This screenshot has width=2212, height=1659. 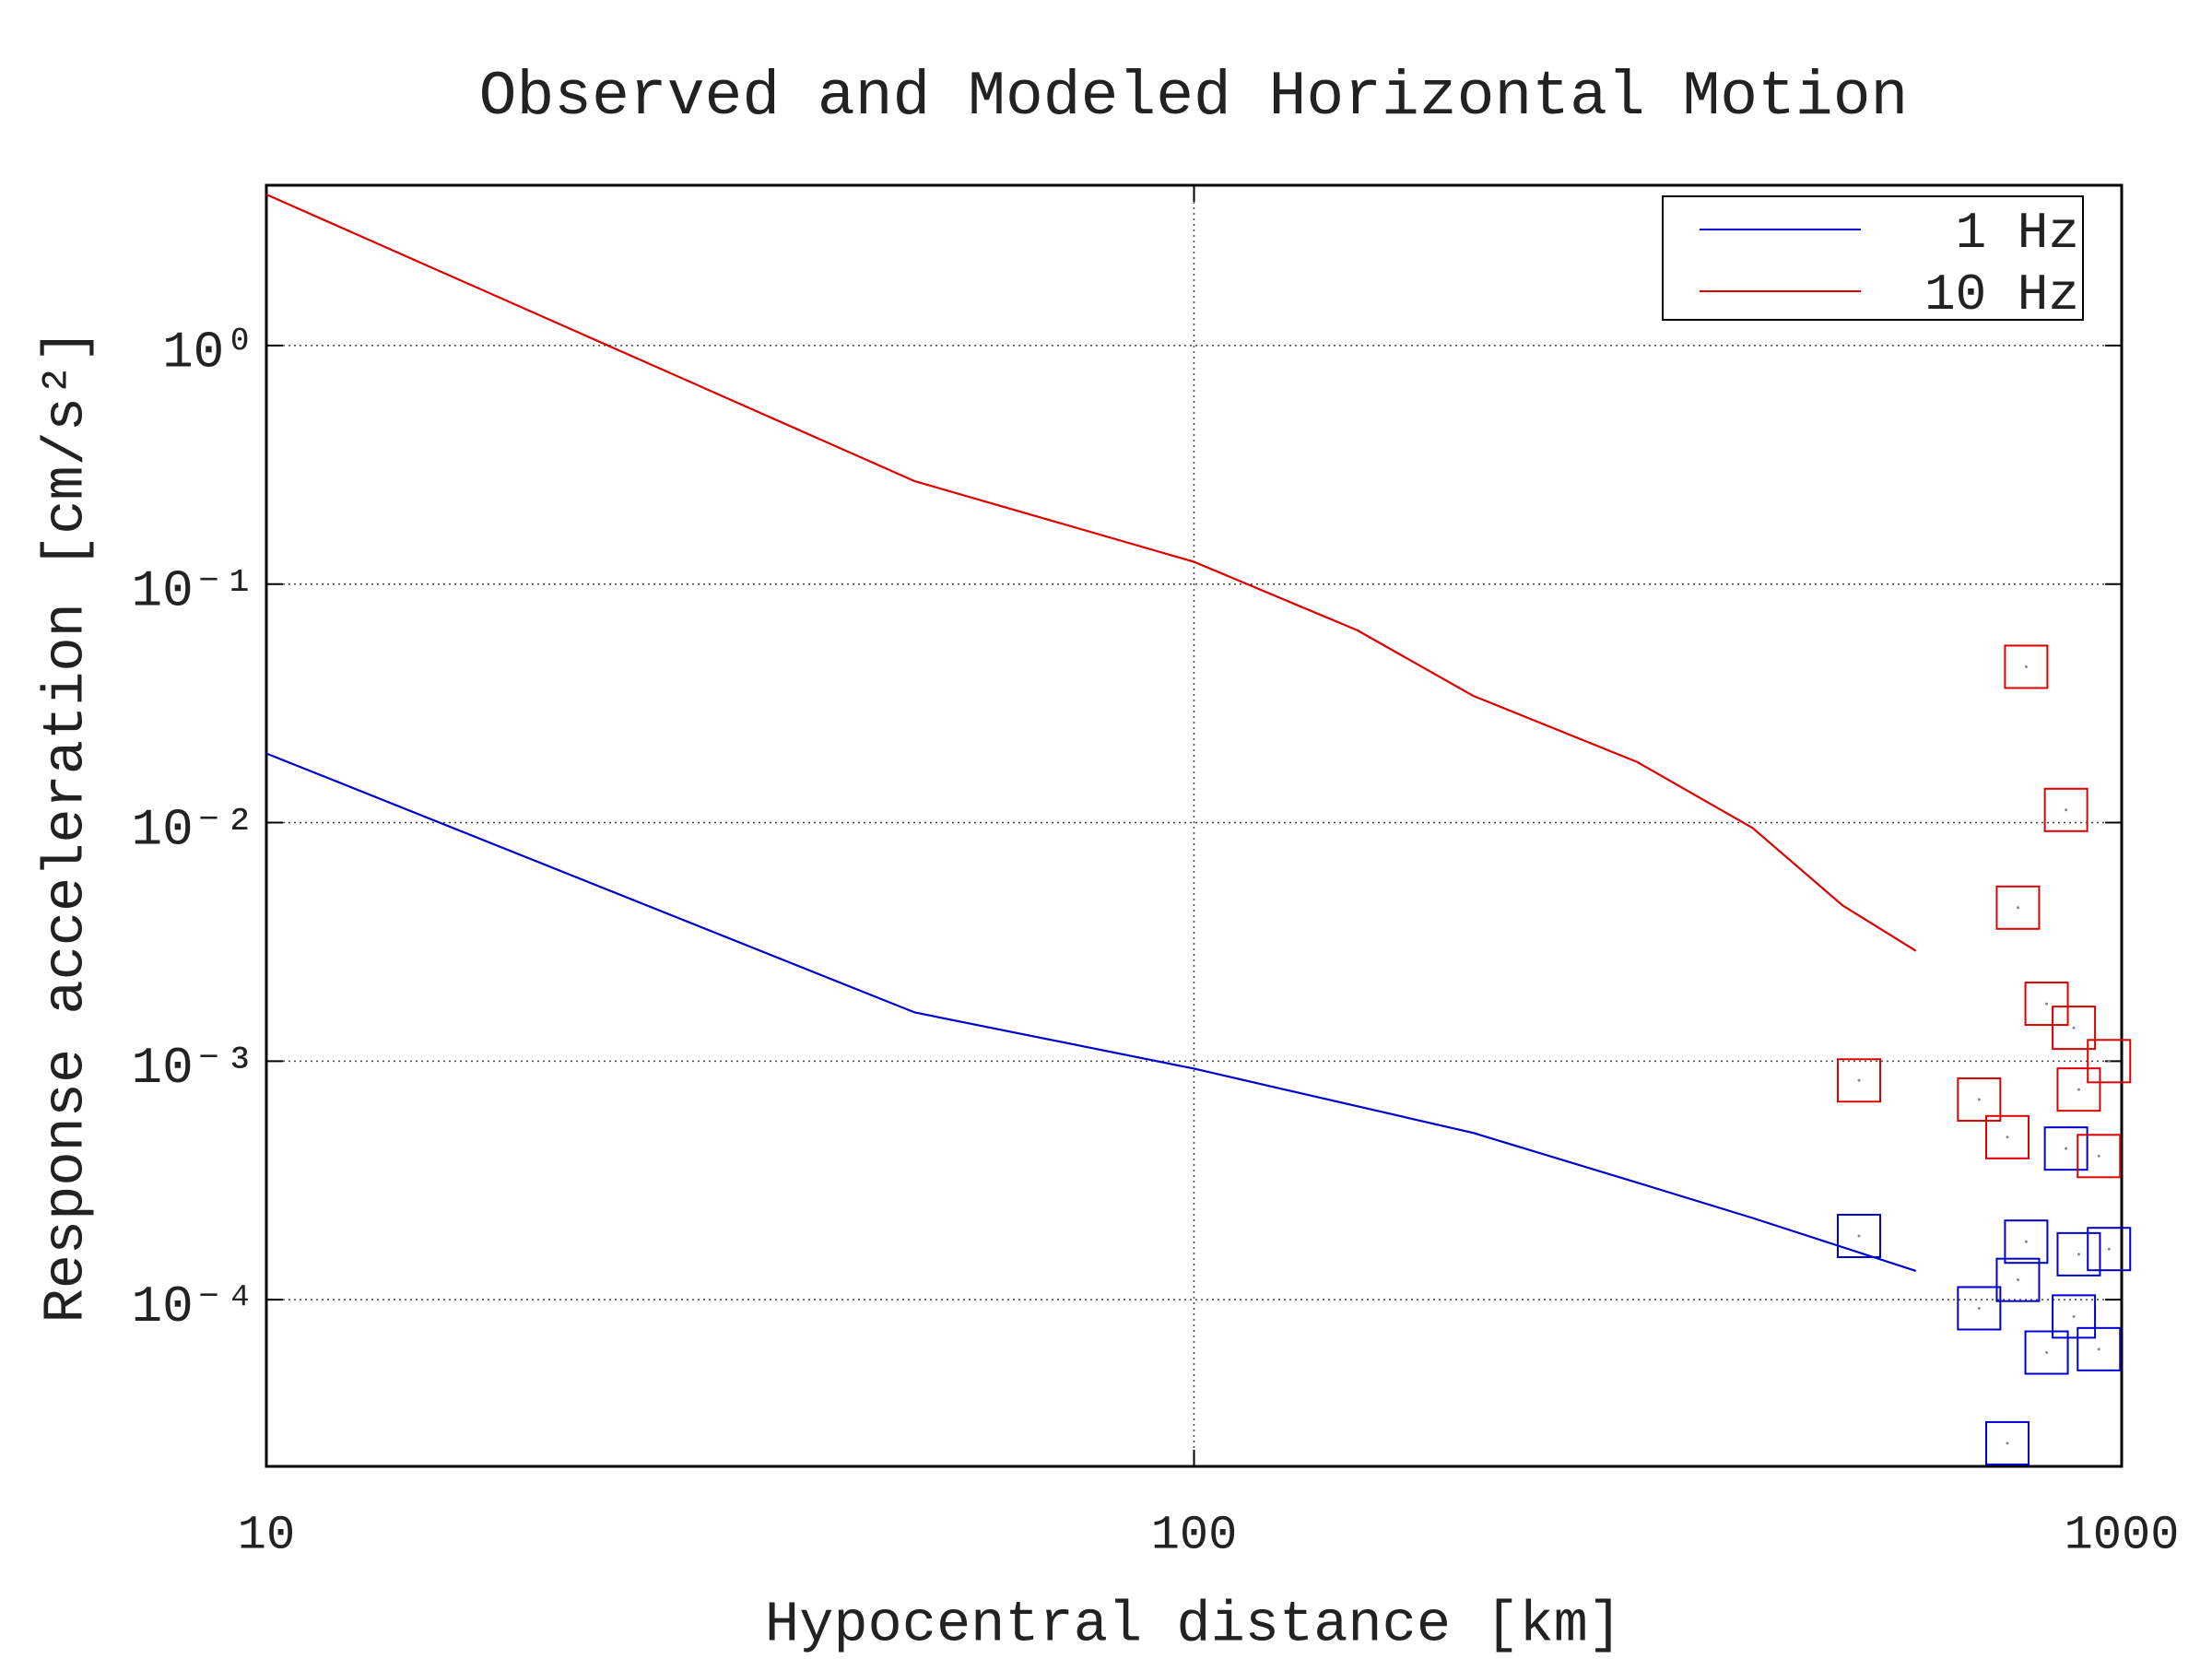 I want to click on x-tick-label: 100, so click(x=1194, y=1536).